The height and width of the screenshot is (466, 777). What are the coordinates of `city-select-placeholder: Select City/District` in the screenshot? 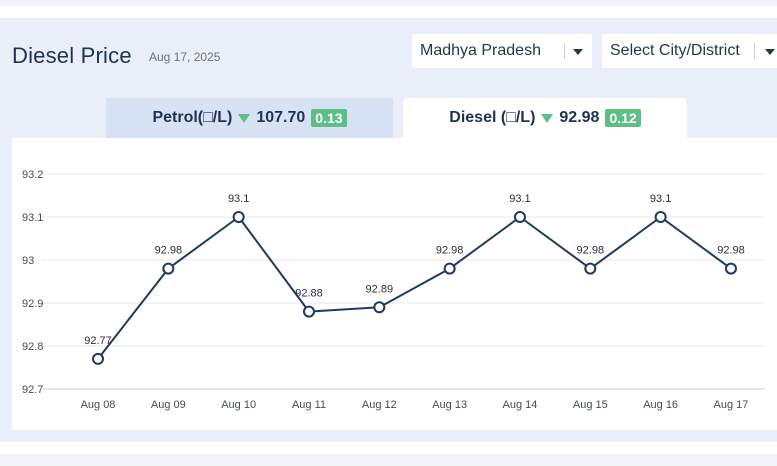 It's located at (675, 50).